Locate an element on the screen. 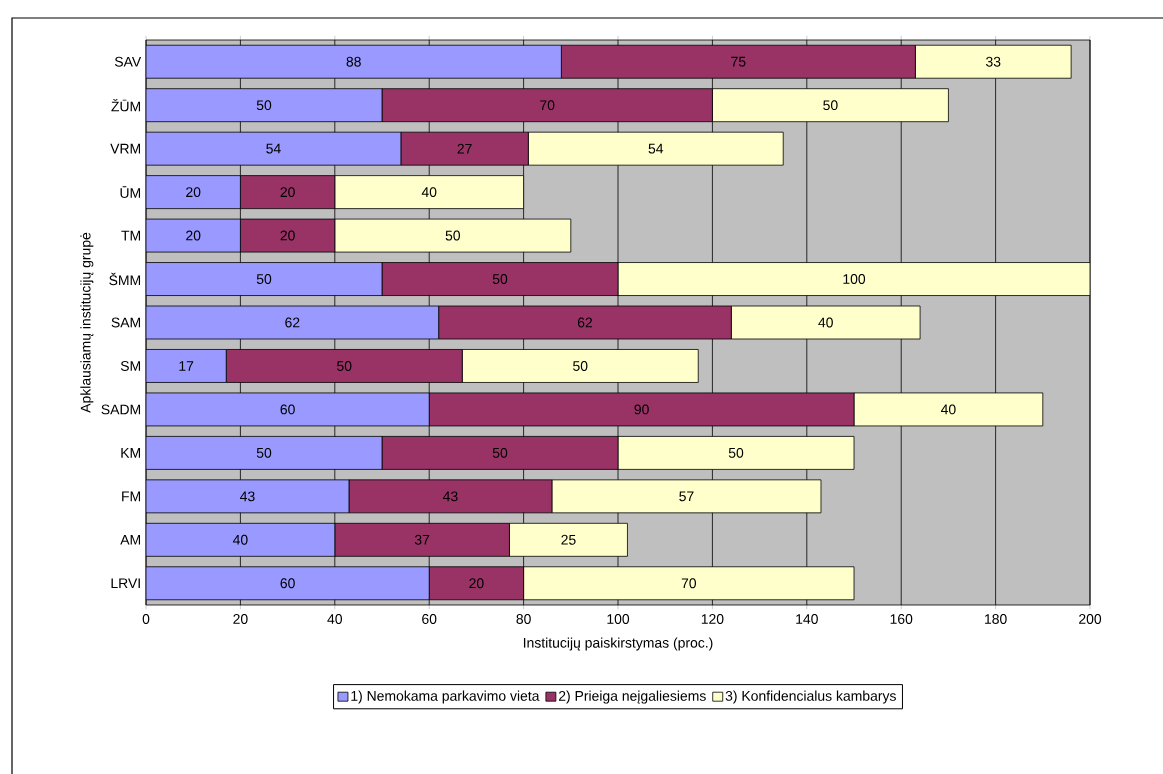  data-label: 75 is located at coordinates (738, 61).